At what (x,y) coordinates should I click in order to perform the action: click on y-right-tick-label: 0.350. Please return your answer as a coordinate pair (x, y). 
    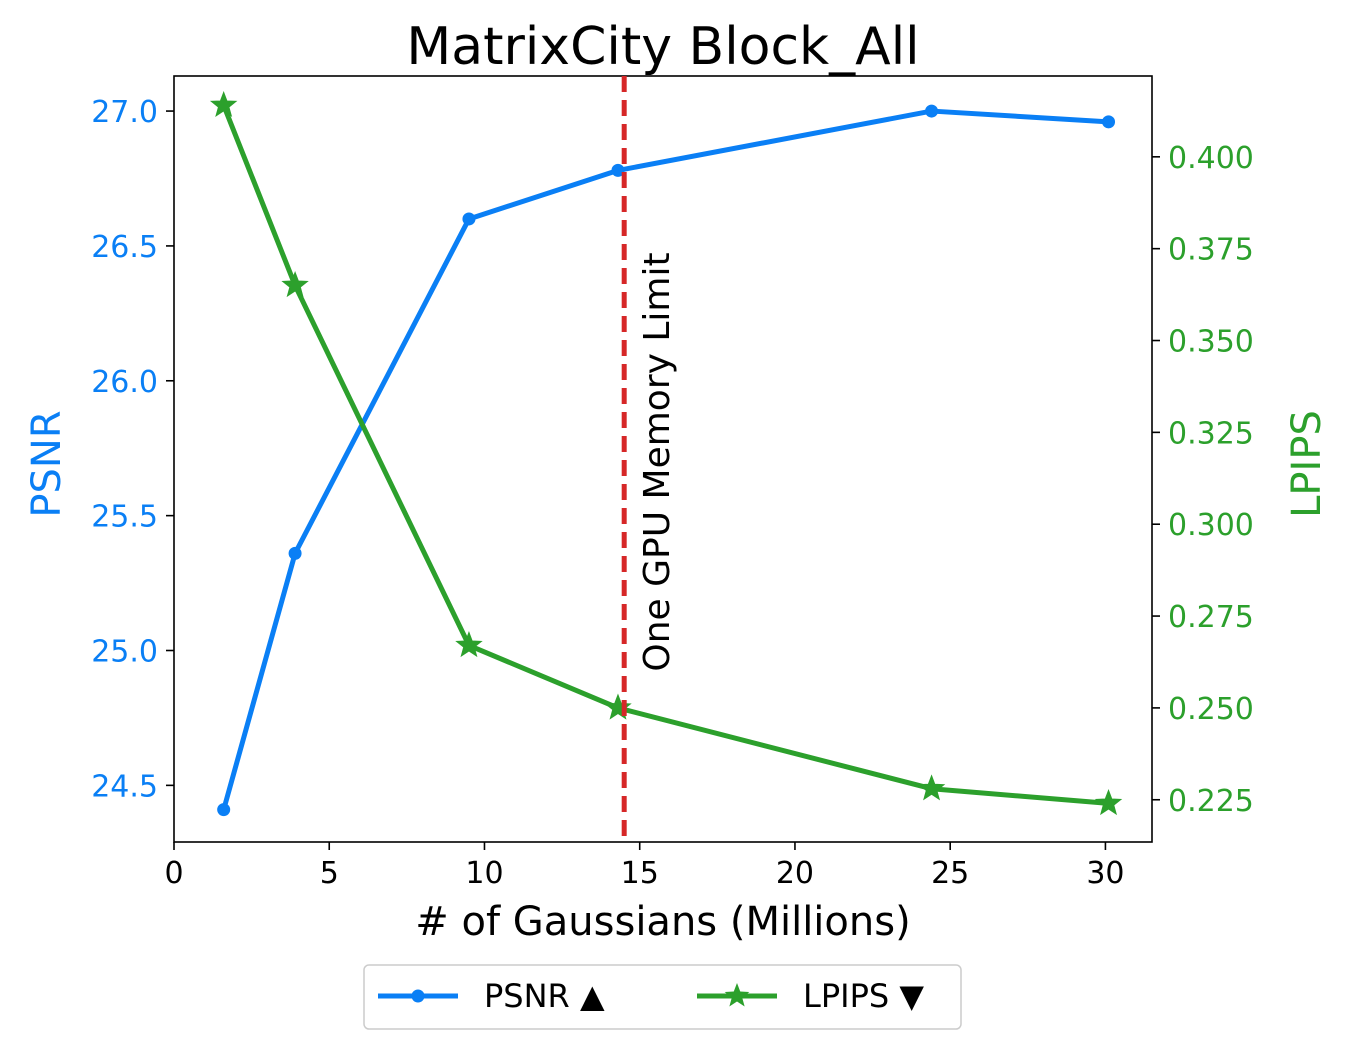
    Looking at the image, I should click on (1211, 342).